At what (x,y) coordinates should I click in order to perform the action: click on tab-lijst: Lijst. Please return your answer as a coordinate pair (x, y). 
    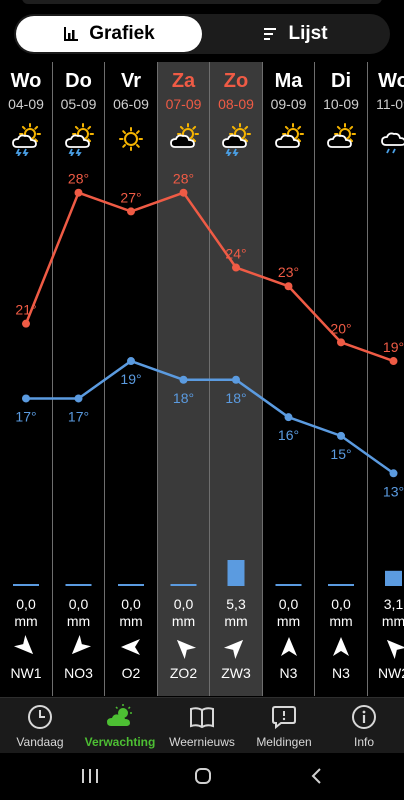
    Looking at the image, I should click on (296, 34).